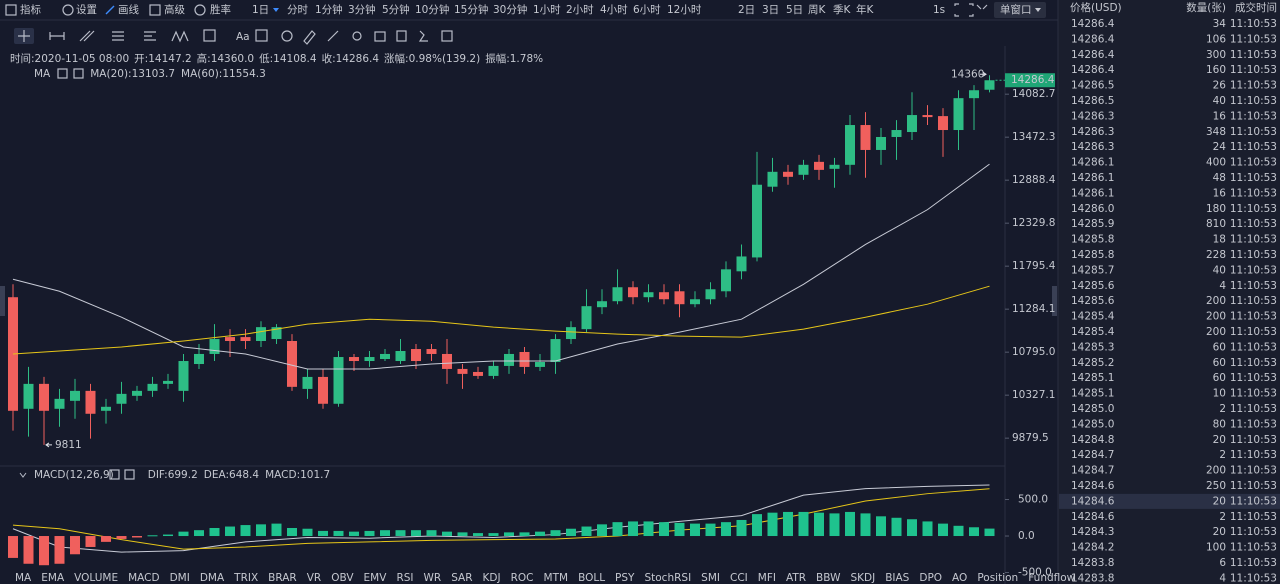 The height and width of the screenshot is (584, 1280). What do you see at coordinates (376, 578) in the screenshot?
I see `indicator-tab: EMV` at bounding box center [376, 578].